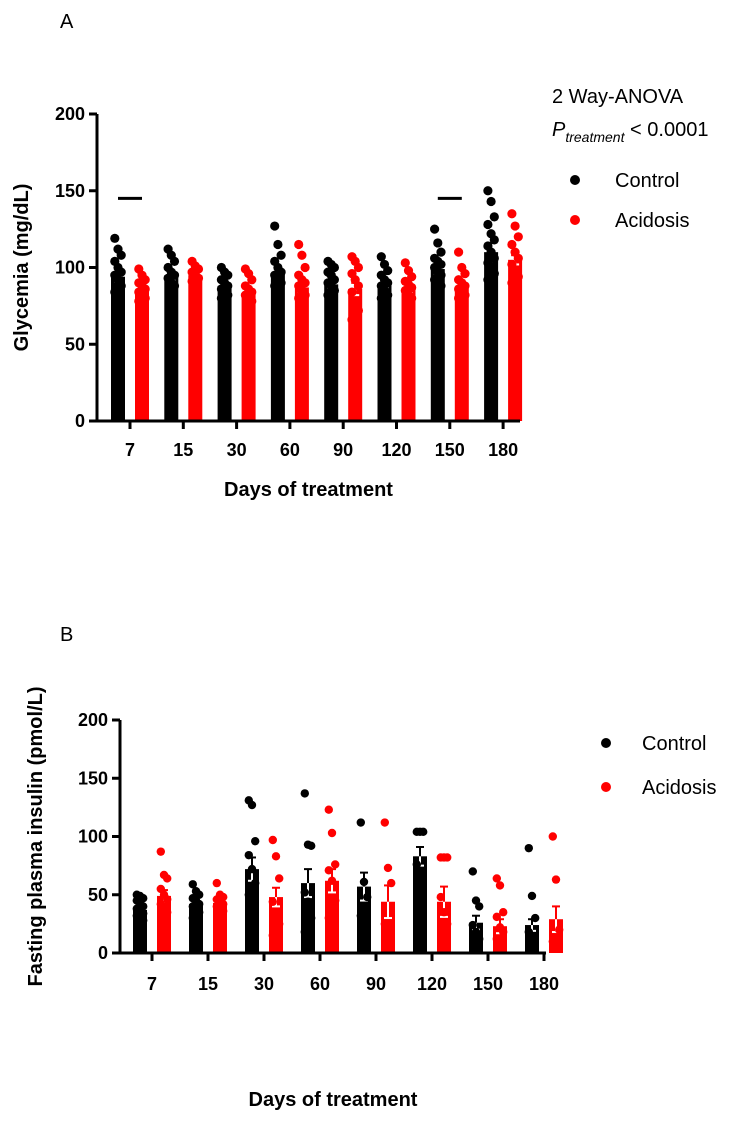 The width and height of the screenshot is (750, 1121). Describe the element at coordinates (66, 635) in the screenshot. I see `panel-letter: B` at that location.